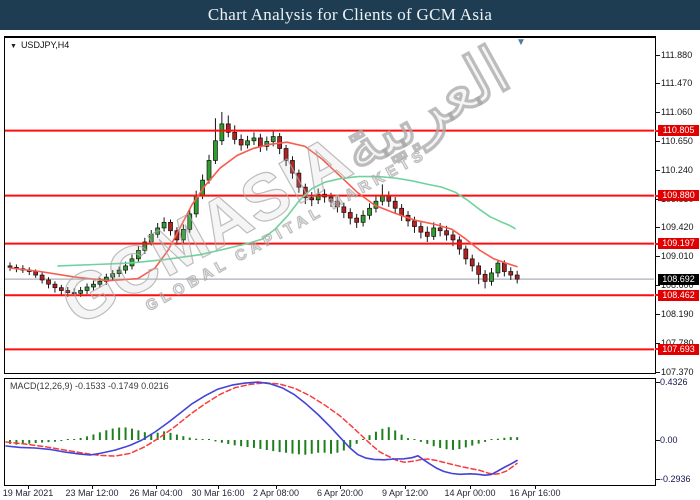 The image size is (700, 500). Describe the element at coordinates (677, 313) in the screenshot. I see `price-axis-tick: 108.190` at that location.